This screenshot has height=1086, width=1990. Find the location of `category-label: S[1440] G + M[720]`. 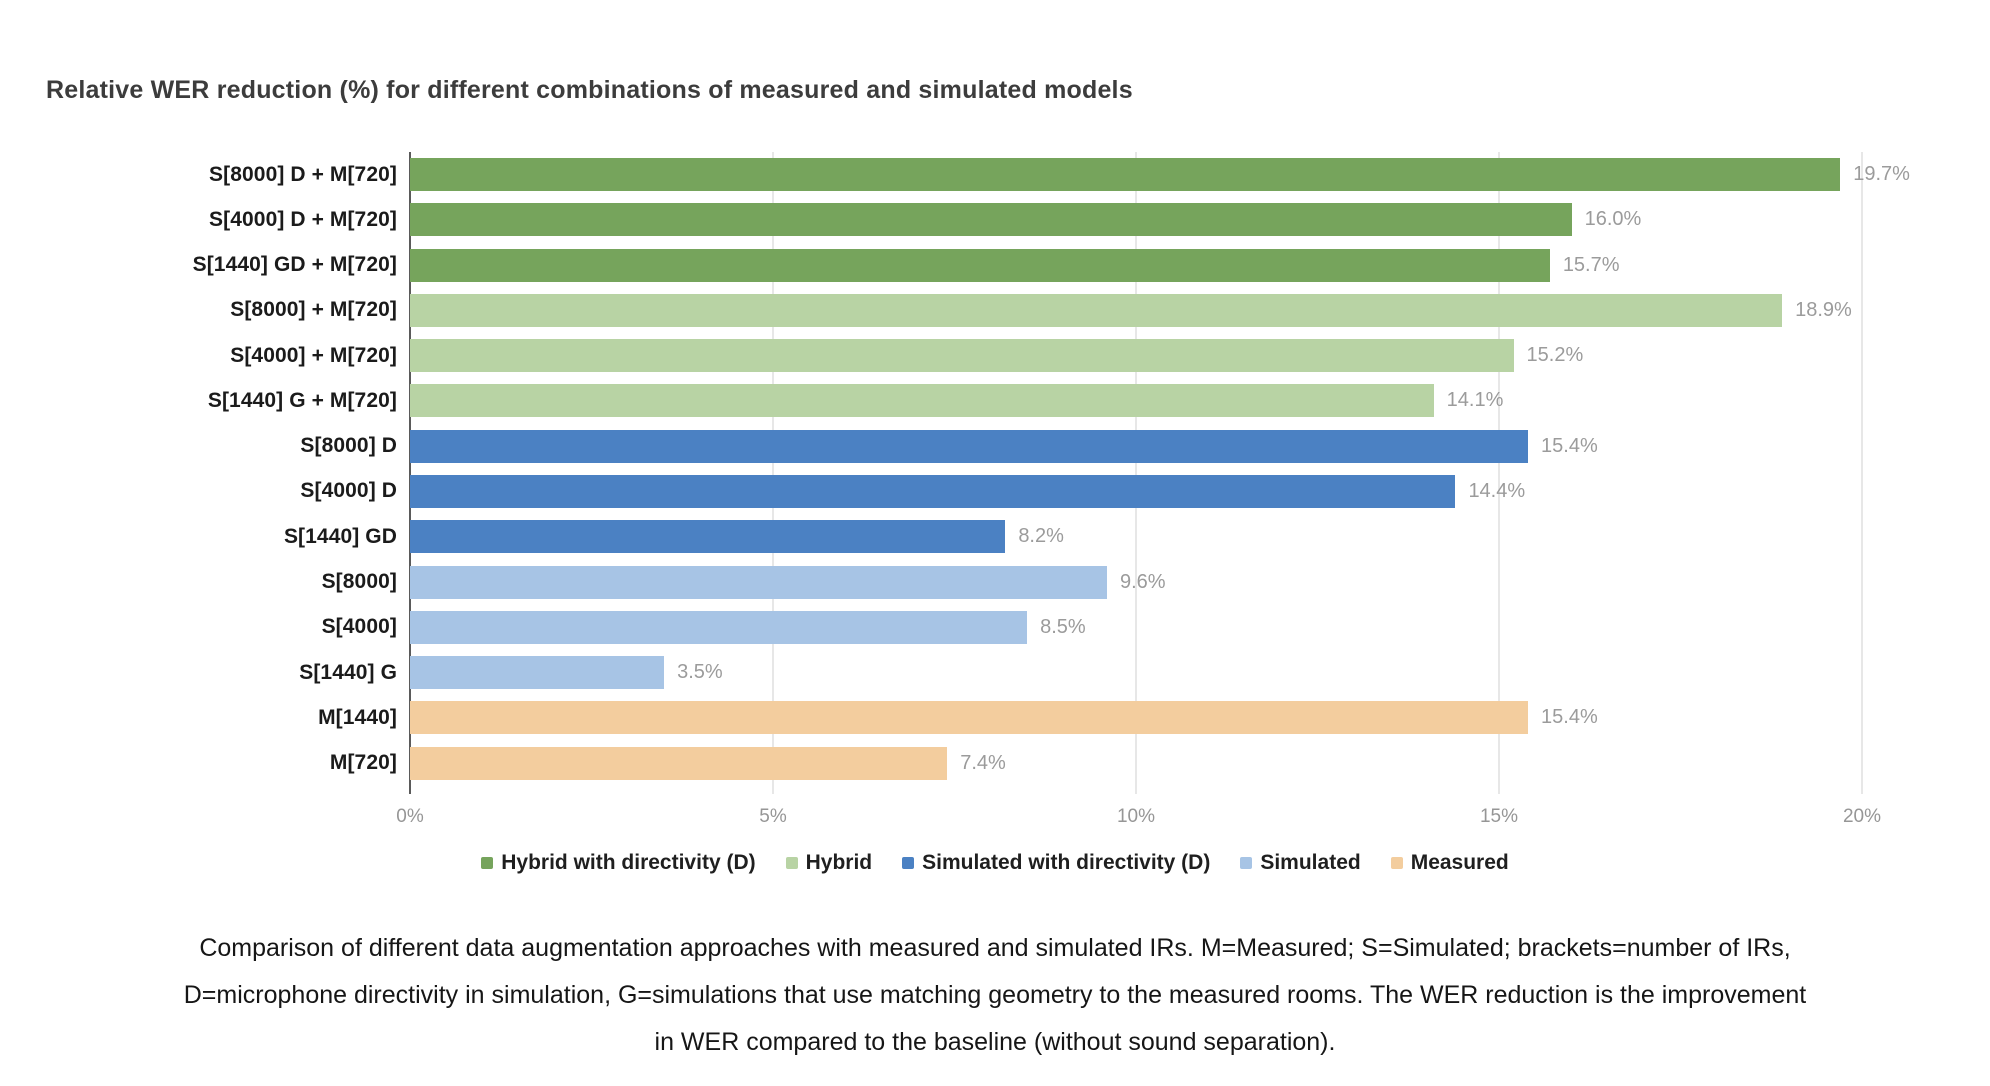

category-label: S[1440] G + M[720] is located at coordinates (302, 400).